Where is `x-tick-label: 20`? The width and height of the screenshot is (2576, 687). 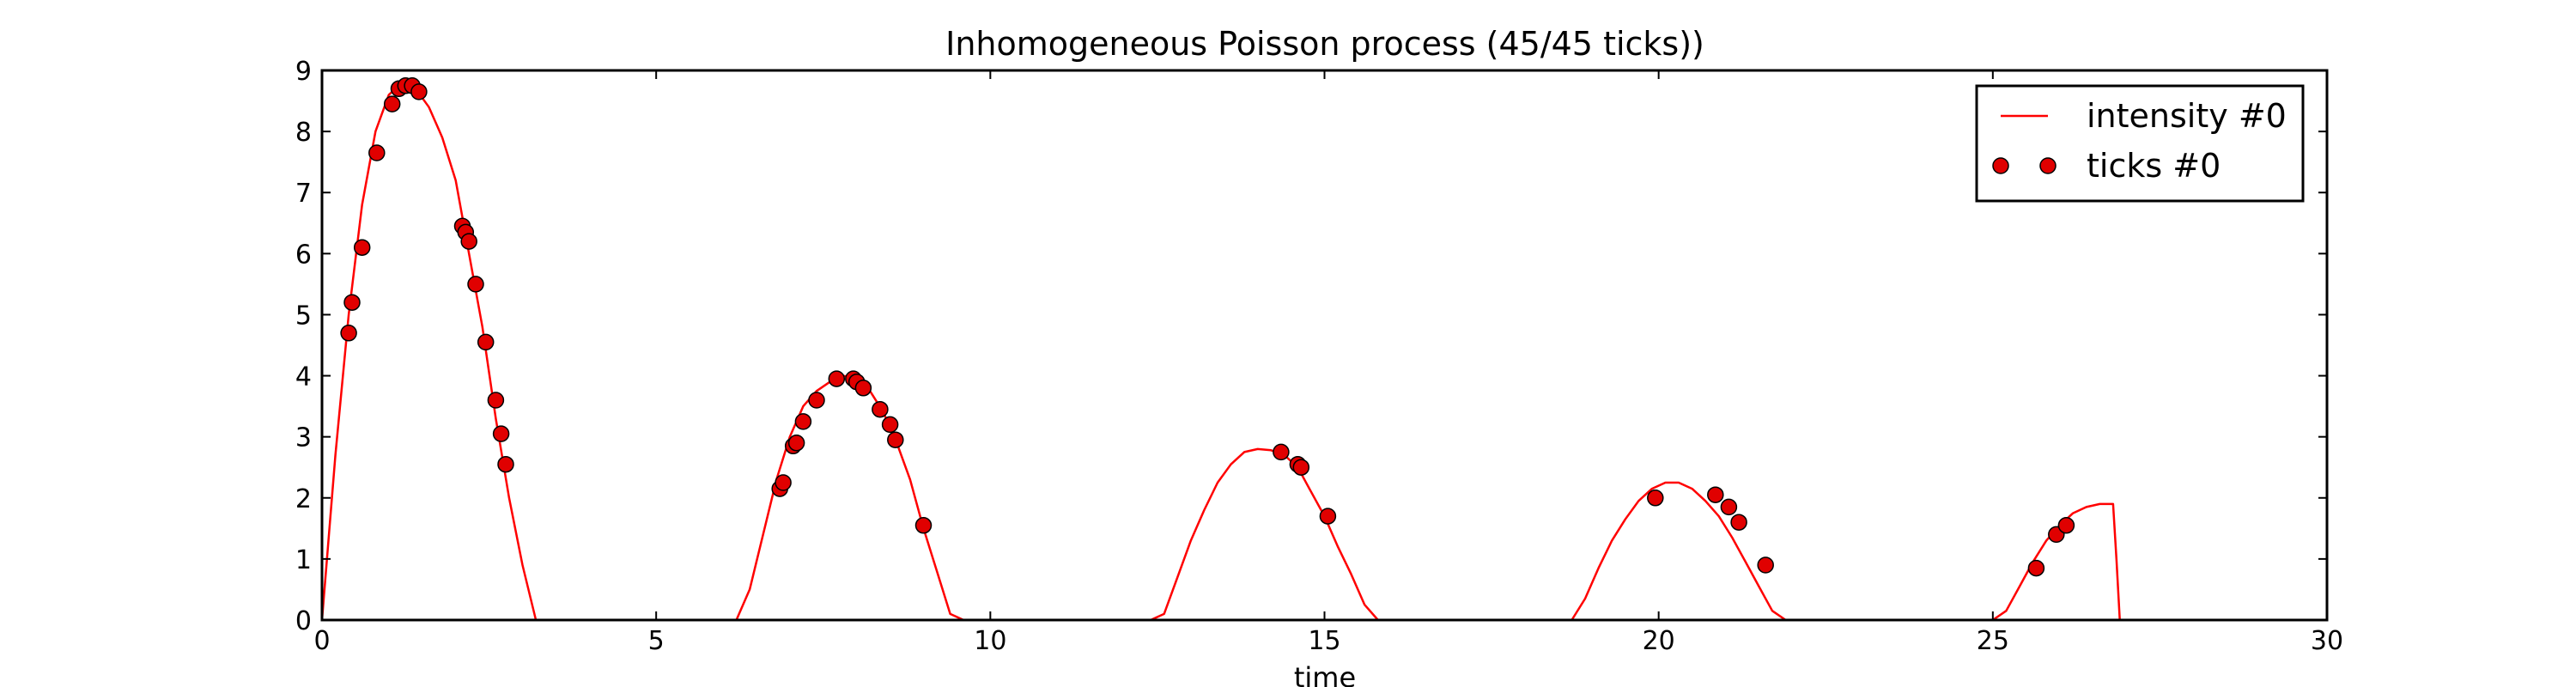
x-tick-label: 20 is located at coordinates (1659, 641).